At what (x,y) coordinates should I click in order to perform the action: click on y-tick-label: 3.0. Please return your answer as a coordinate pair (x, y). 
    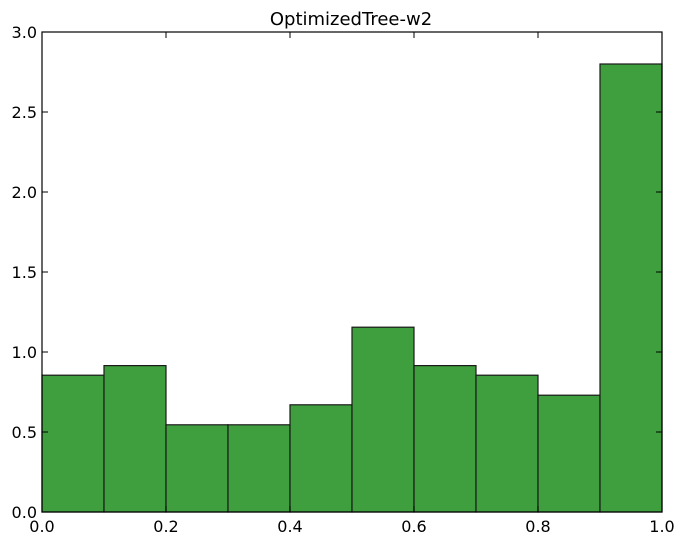
    Looking at the image, I should click on (24, 32).